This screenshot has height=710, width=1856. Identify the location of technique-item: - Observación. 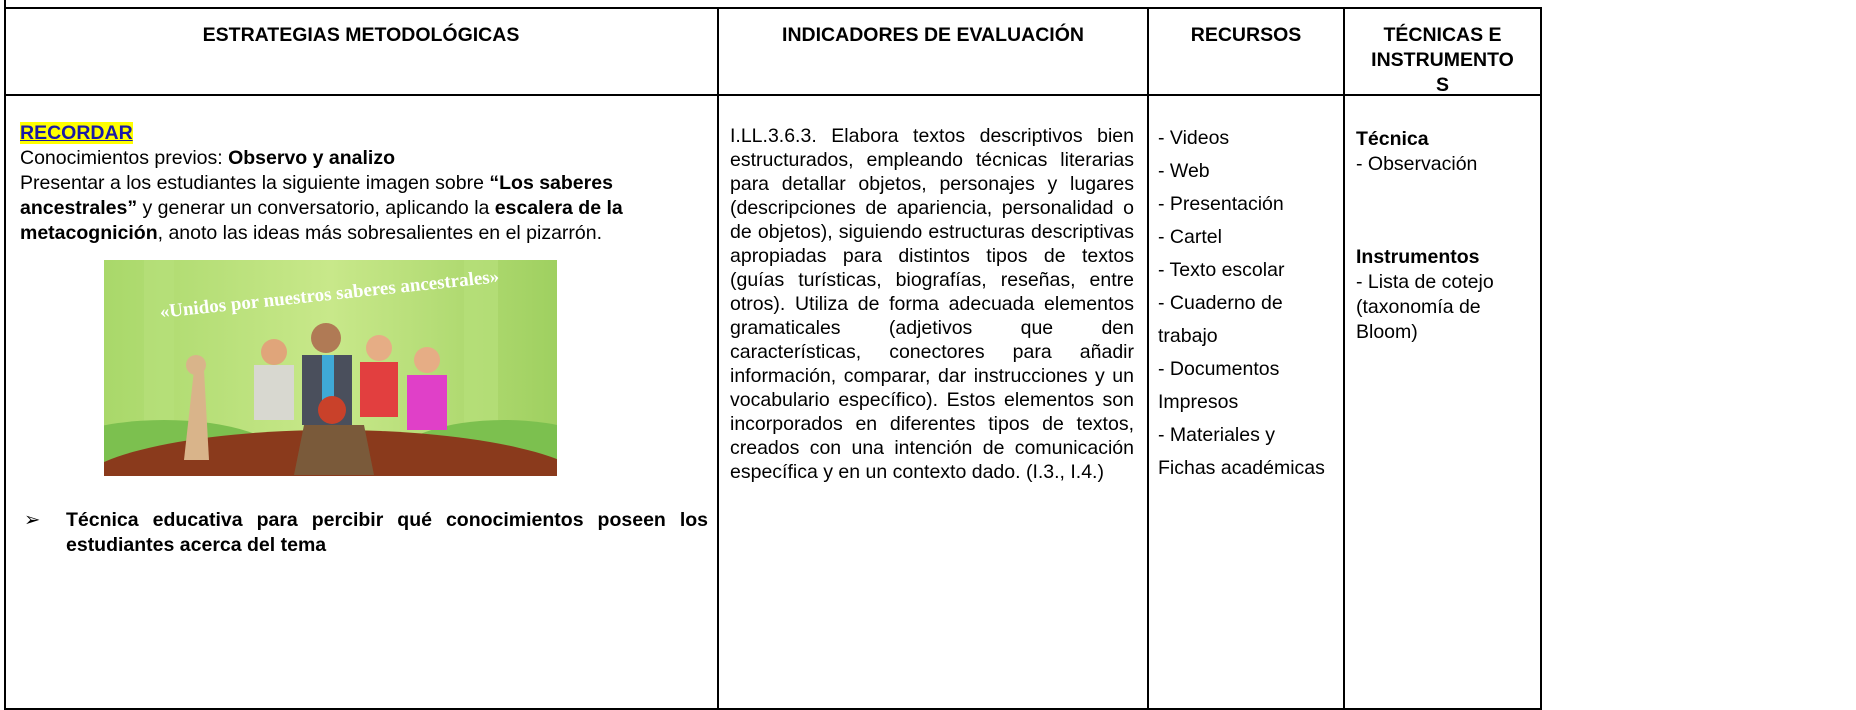
(1417, 164).